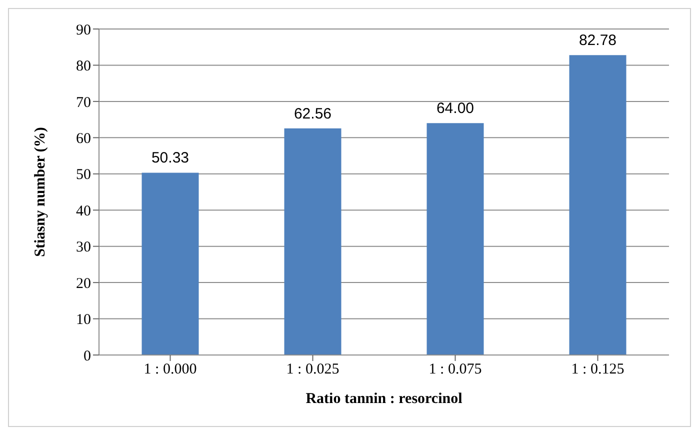 This screenshot has height=433, width=697. I want to click on x-tick-label: 1 : 0.075, so click(455, 370).